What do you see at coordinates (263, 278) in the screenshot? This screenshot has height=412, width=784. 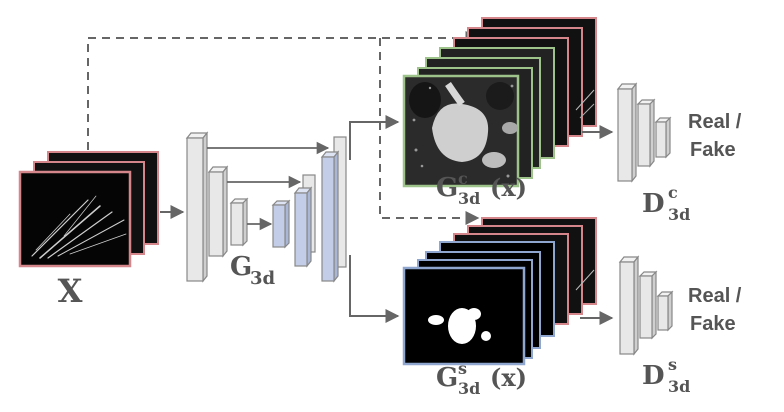 I see `generator-label-sub: 3d` at bounding box center [263, 278].